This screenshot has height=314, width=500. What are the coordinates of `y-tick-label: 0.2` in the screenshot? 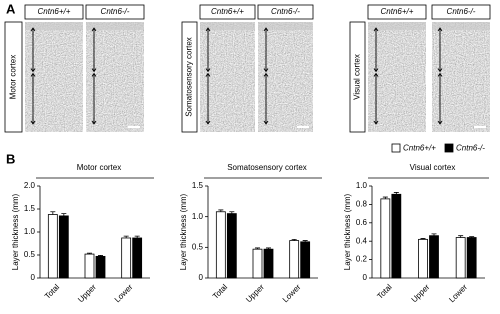 It's located at (362, 259).